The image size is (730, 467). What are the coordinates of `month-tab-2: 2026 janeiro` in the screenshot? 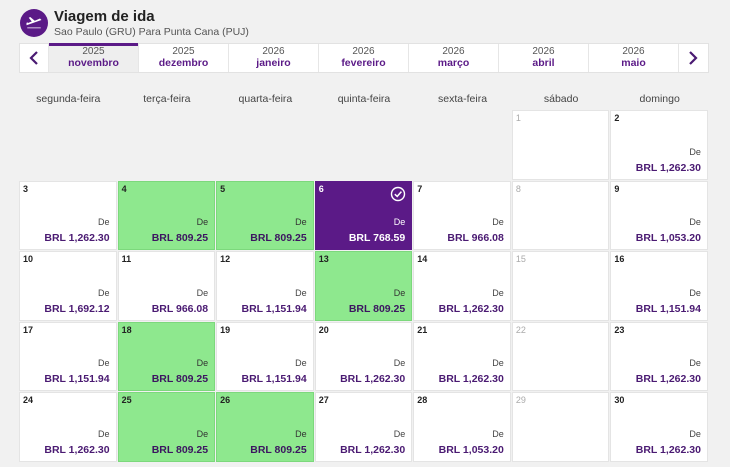 It's located at (273, 58).